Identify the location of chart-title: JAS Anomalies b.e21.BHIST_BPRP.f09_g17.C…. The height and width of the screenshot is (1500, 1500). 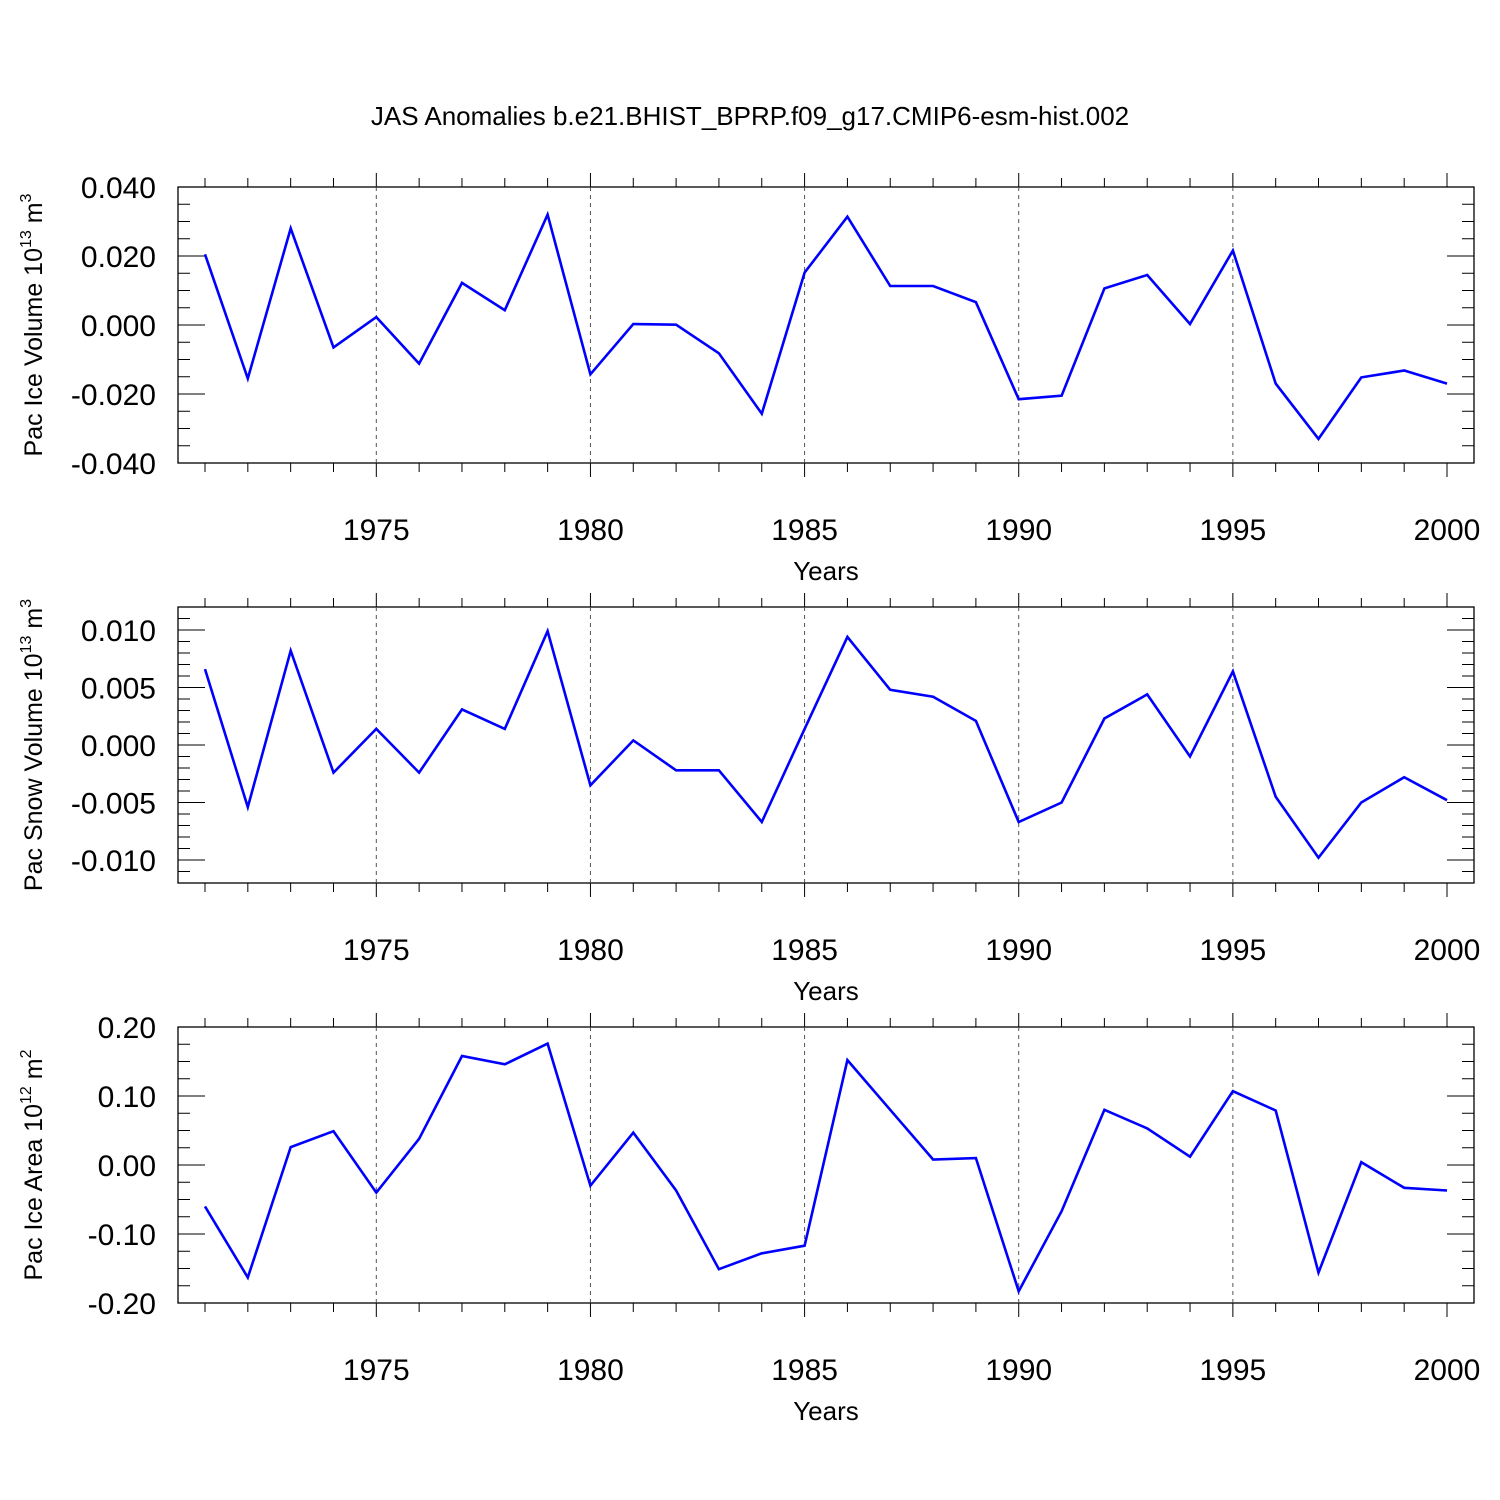
(750, 116).